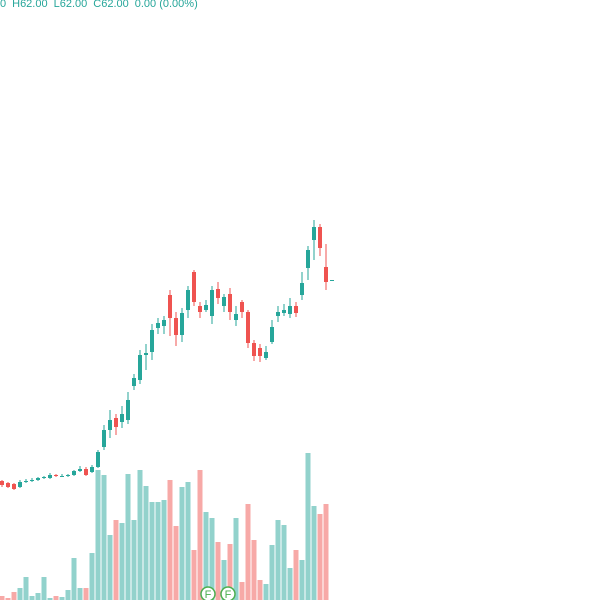 Image resolution: width=600 pixels, height=600 pixels. What do you see at coordinates (166, 5) in the screenshot?
I see `ohlc-legend: 0.00 (0.00%)` at bounding box center [166, 5].